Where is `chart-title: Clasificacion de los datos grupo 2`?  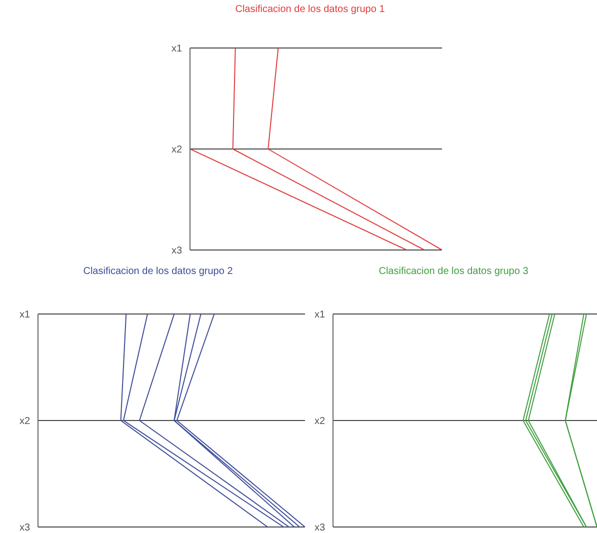 chart-title: Clasificacion de los datos grupo 2 is located at coordinates (158, 271).